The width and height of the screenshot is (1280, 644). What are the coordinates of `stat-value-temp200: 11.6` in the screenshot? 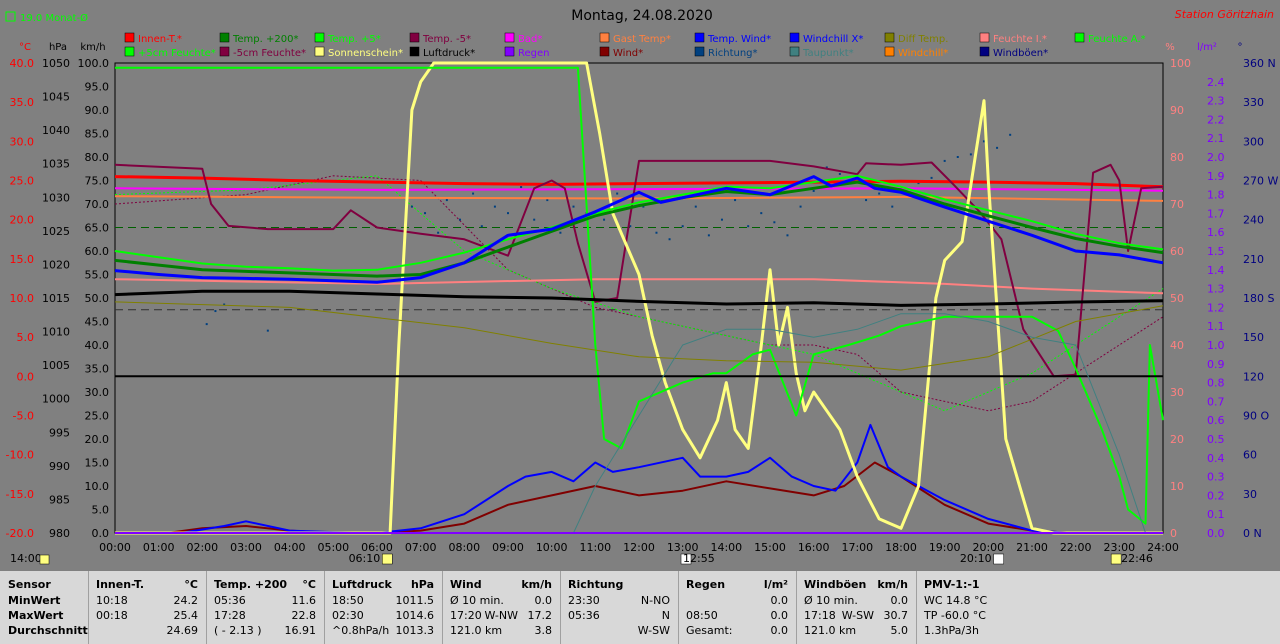 It's located at (304, 600).